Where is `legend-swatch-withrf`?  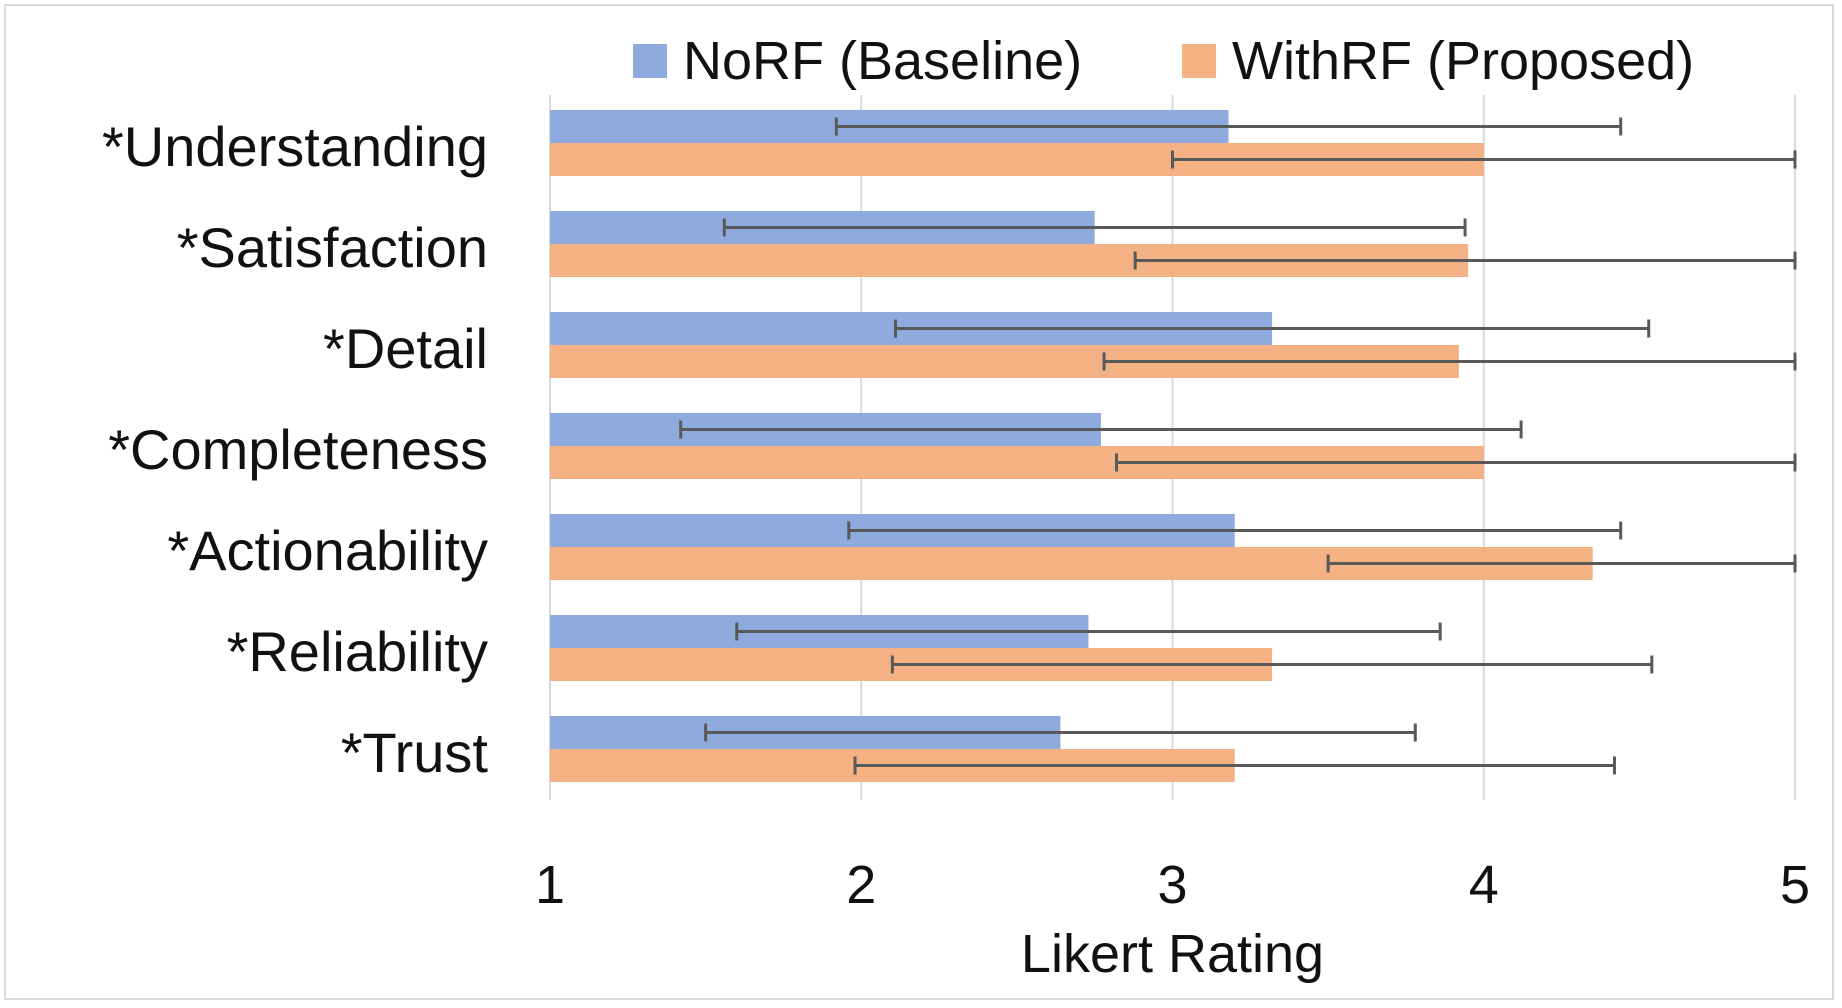 legend-swatch-withrf is located at coordinates (1199, 61).